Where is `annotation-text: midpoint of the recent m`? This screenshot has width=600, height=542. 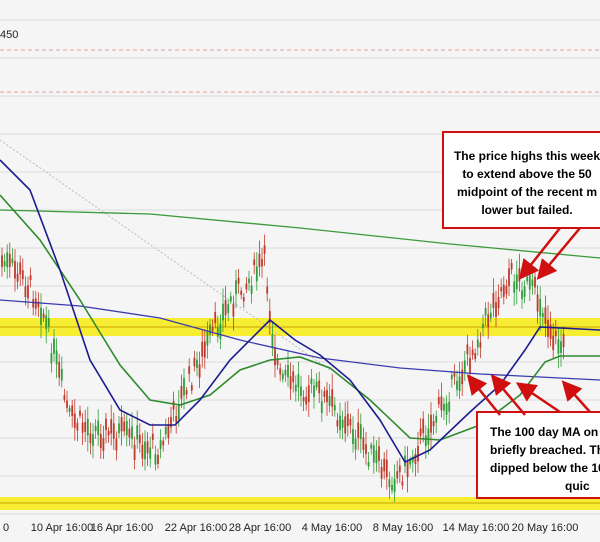
annotation-text: midpoint of the recent m is located at coordinates (527, 192).